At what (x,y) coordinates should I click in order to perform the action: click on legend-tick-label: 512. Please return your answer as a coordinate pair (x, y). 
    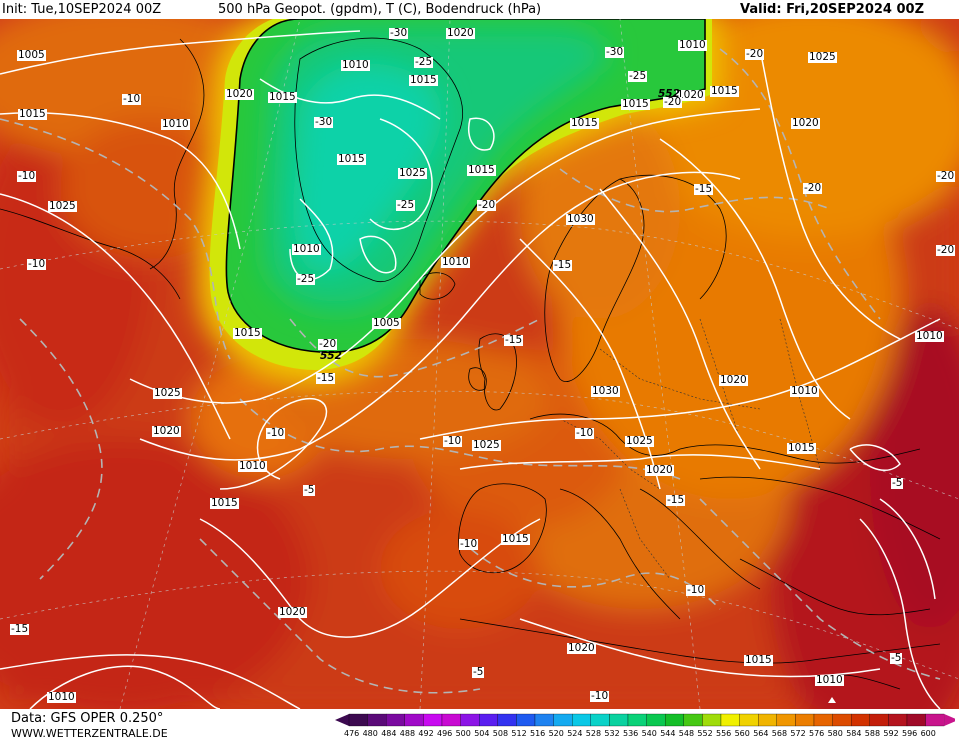
    Looking at the image, I should click on (519, 733).